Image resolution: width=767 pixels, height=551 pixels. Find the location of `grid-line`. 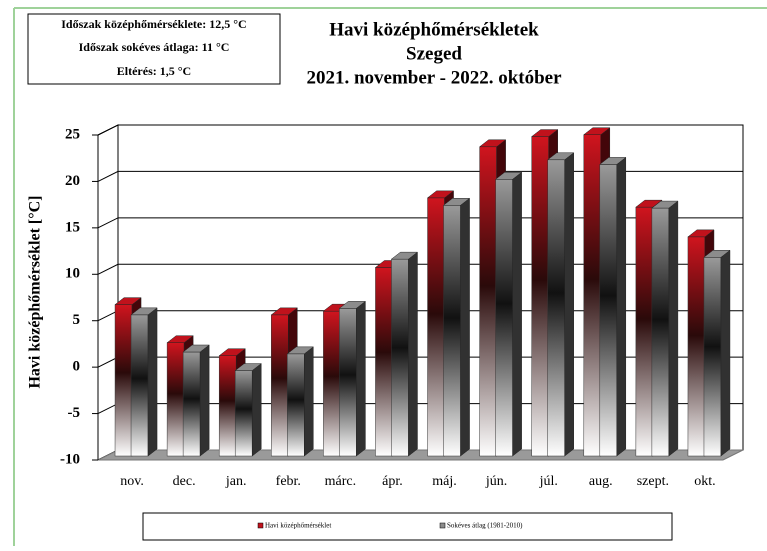

grid-line is located at coordinates (420, 130).